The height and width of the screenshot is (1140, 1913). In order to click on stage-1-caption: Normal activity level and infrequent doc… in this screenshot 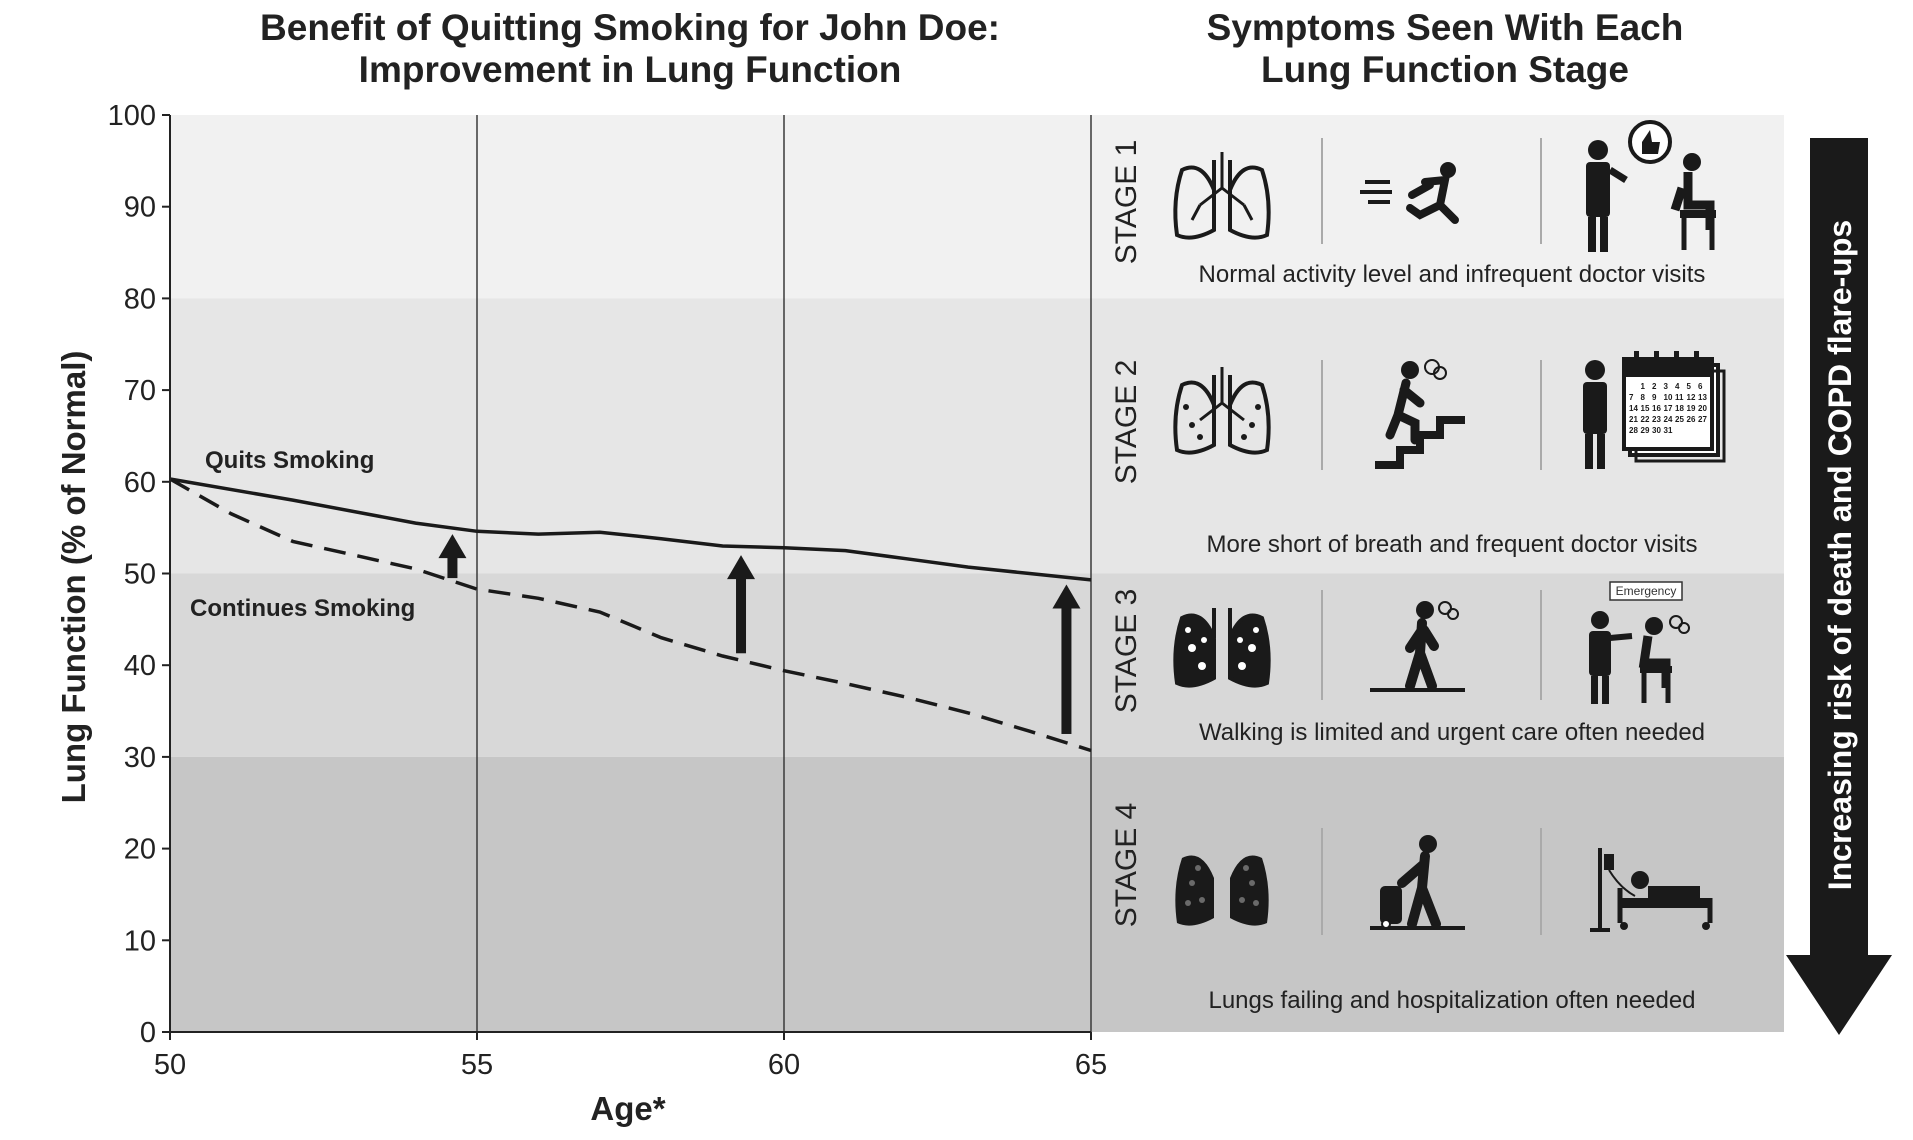, I will do `click(1452, 274)`.